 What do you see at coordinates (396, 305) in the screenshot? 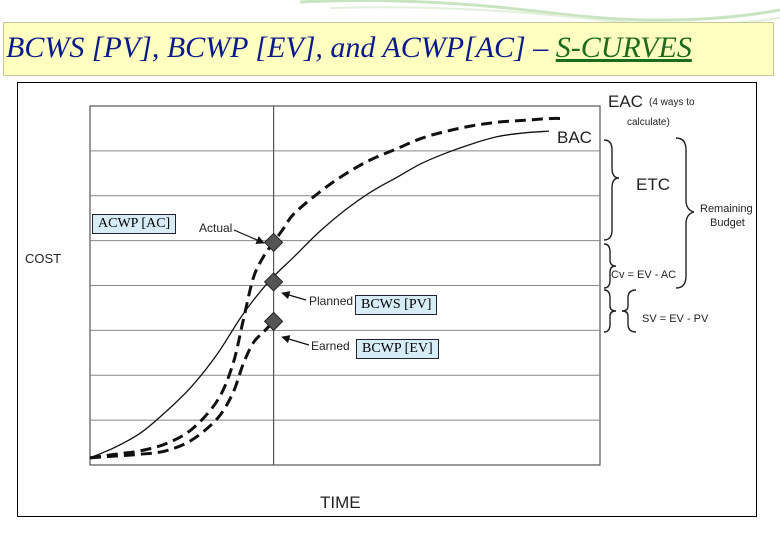
I see `callout-bcws: BCWS [PV]` at bounding box center [396, 305].